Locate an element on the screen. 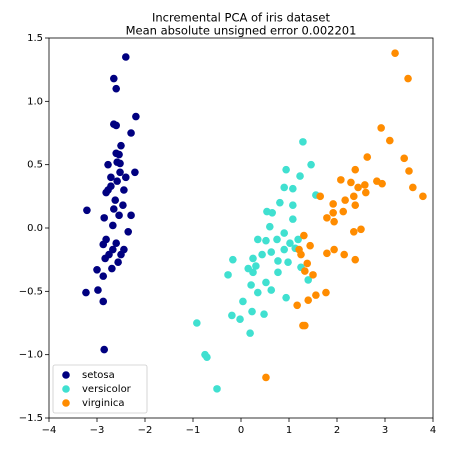 The image size is (474, 452). legend-box is located at coordinates (100, 389).